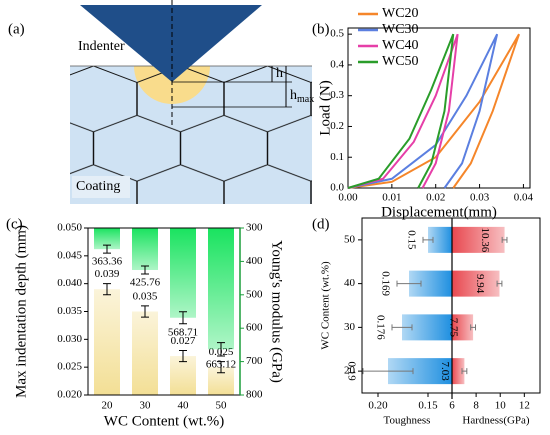  I want to click on x-tick-label: 10, so click(501, 406).